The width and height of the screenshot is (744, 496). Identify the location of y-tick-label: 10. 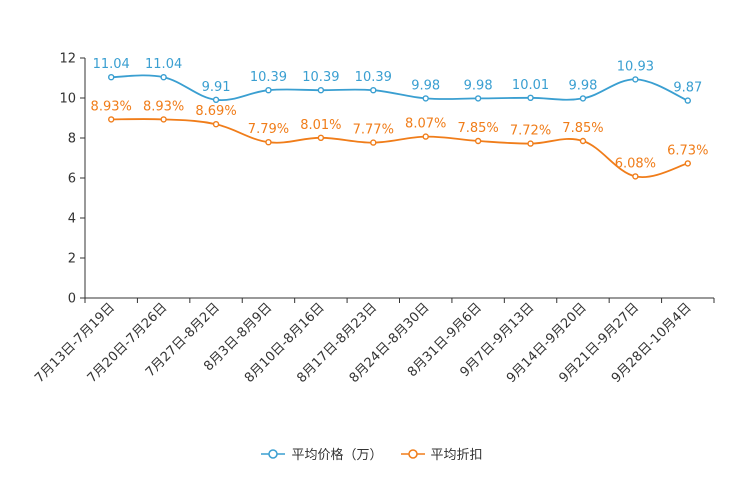
(67, 99).